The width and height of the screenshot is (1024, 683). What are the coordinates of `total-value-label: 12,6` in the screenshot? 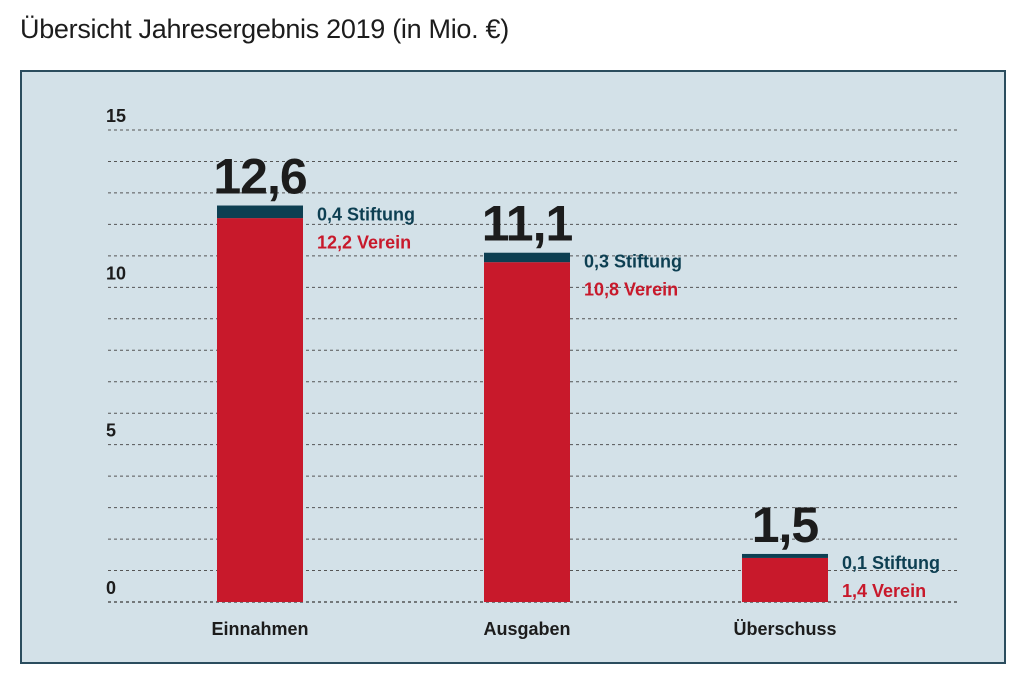 It's located at (259, 177).